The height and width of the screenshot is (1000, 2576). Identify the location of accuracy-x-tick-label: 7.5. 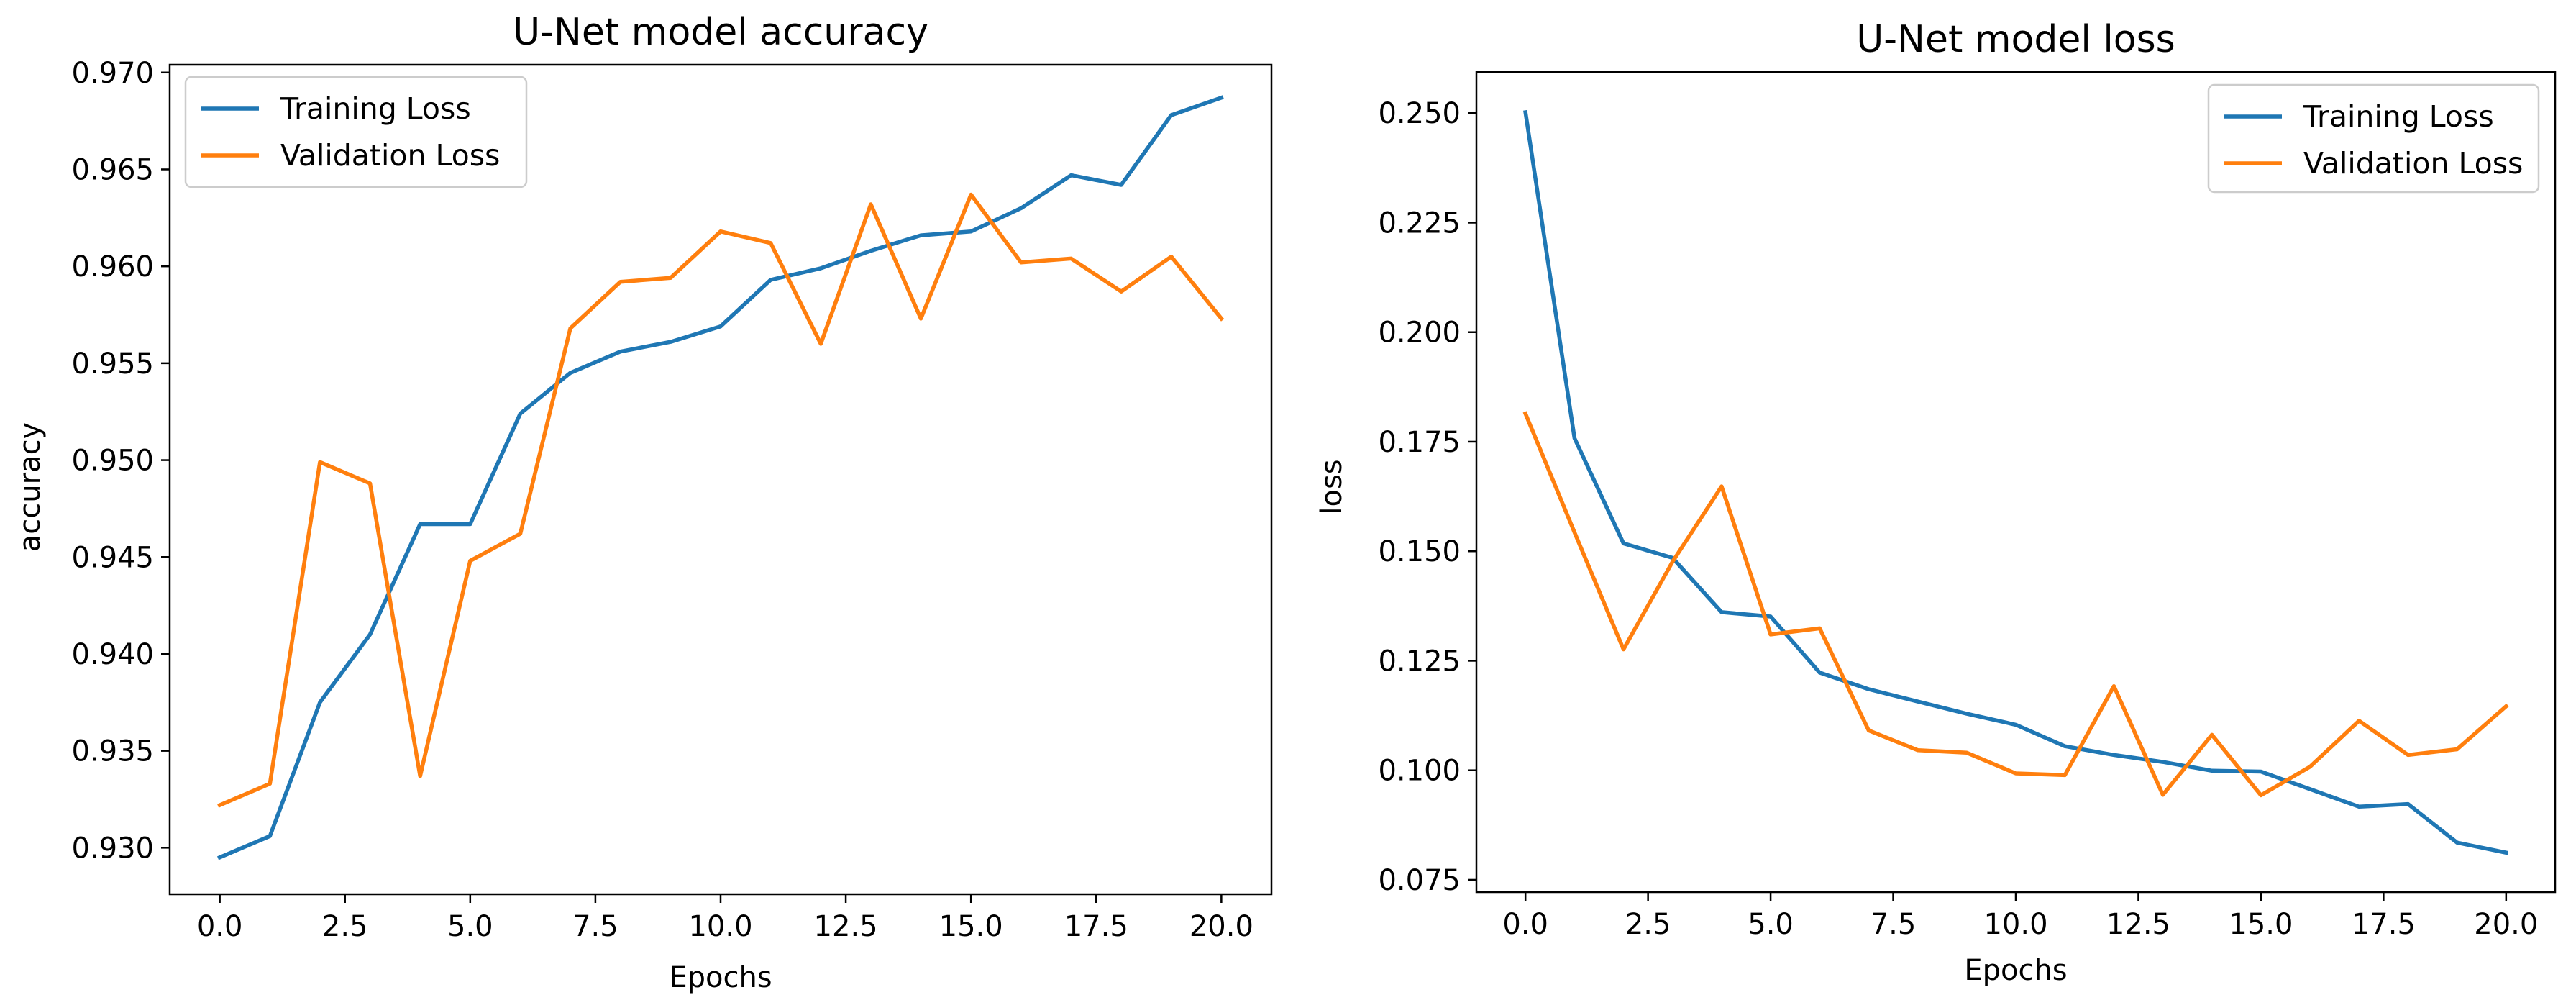
(595, 926).